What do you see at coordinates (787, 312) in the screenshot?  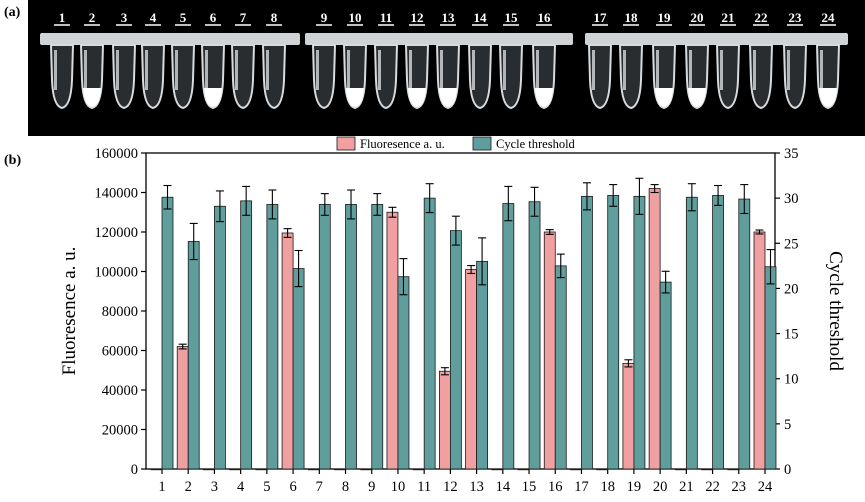 I see `right-axis: 0 5 10 15 20 25 30 35` at bounding box center [787, 312].